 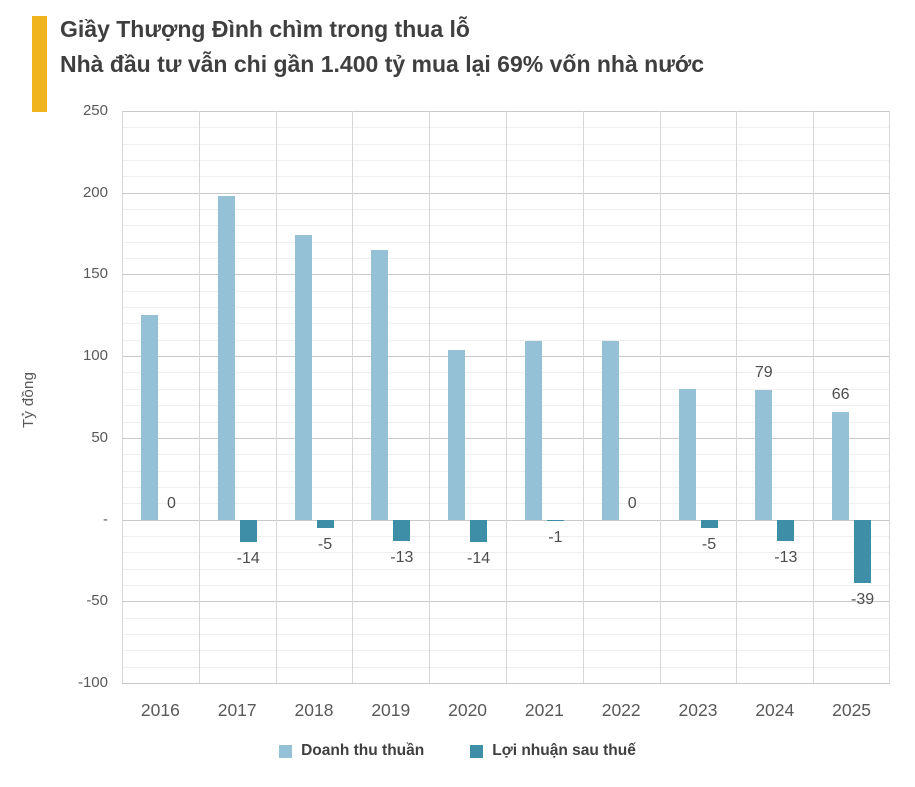 I want to click on y-tick-label: 200, so click(x=95, y=192).